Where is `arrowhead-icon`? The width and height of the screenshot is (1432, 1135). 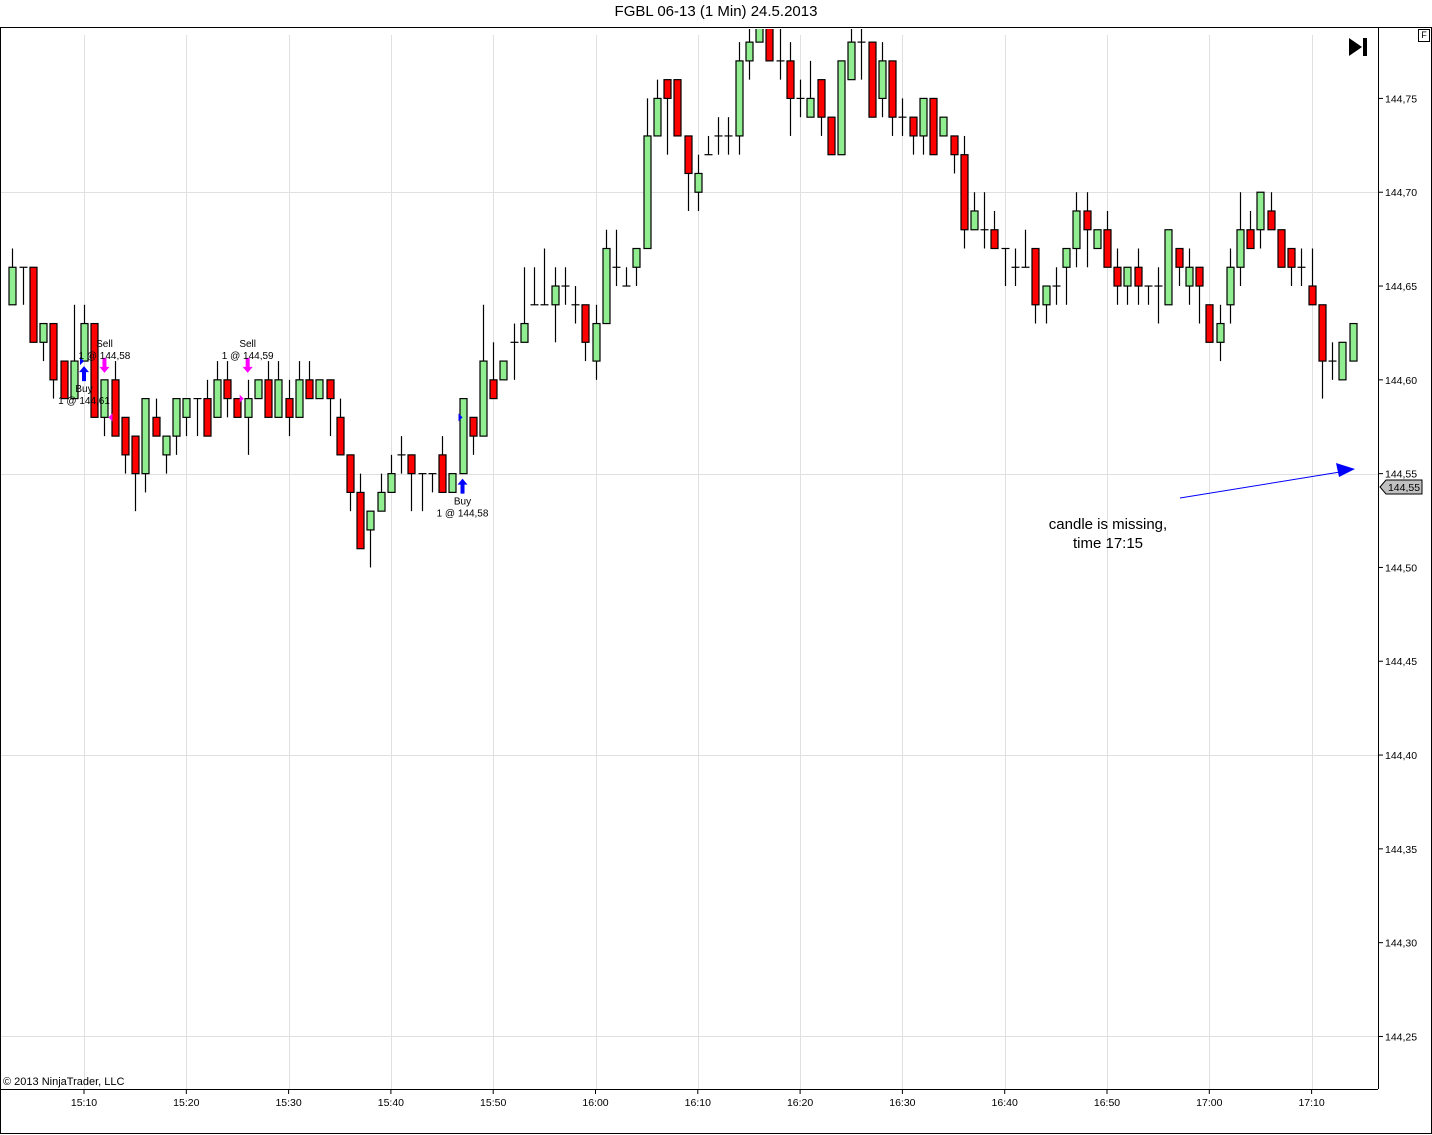
arrowhead-icon is located at coordinates (1345, 470).